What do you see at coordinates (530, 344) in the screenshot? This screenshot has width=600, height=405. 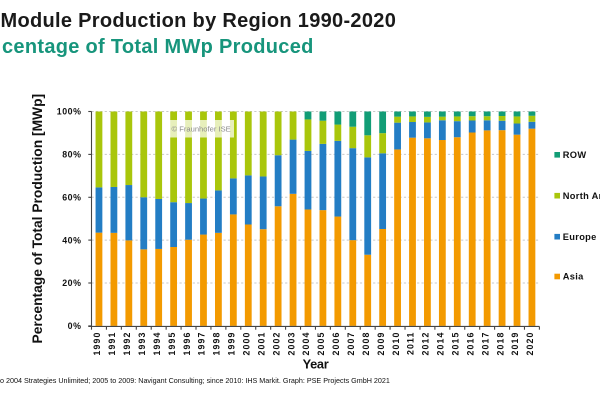 I see `svg-text: 2020` at bounding box center [530, 344].